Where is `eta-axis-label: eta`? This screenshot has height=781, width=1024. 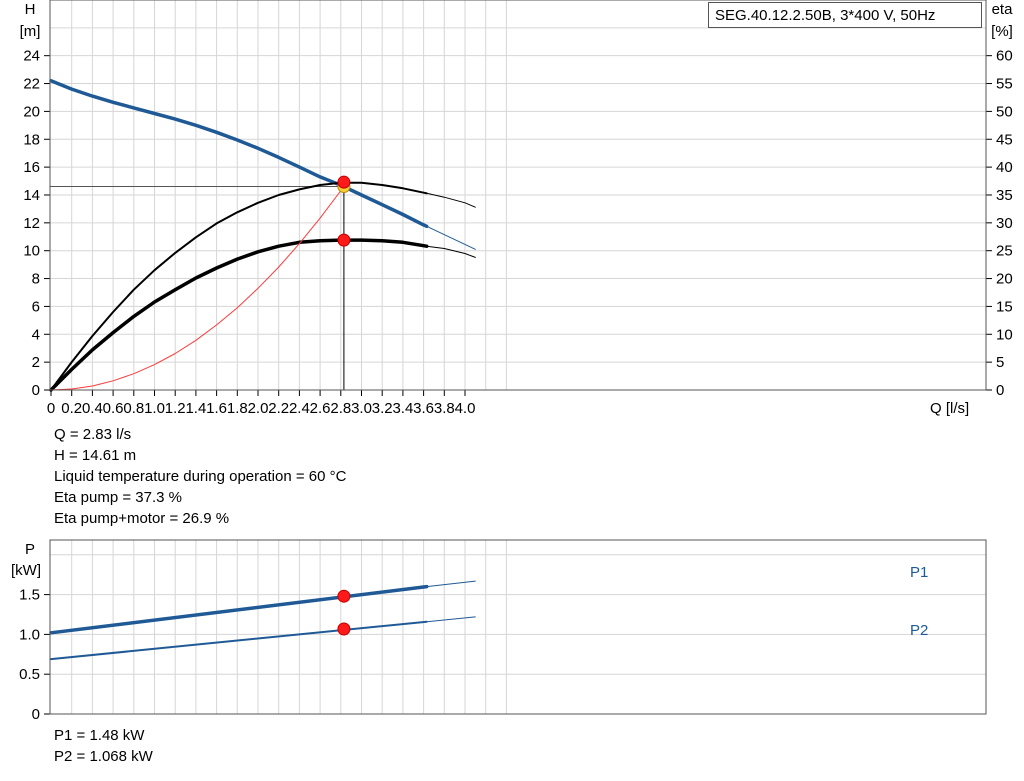
eta-axis-label: eta is located at coordinates (1003, 9).